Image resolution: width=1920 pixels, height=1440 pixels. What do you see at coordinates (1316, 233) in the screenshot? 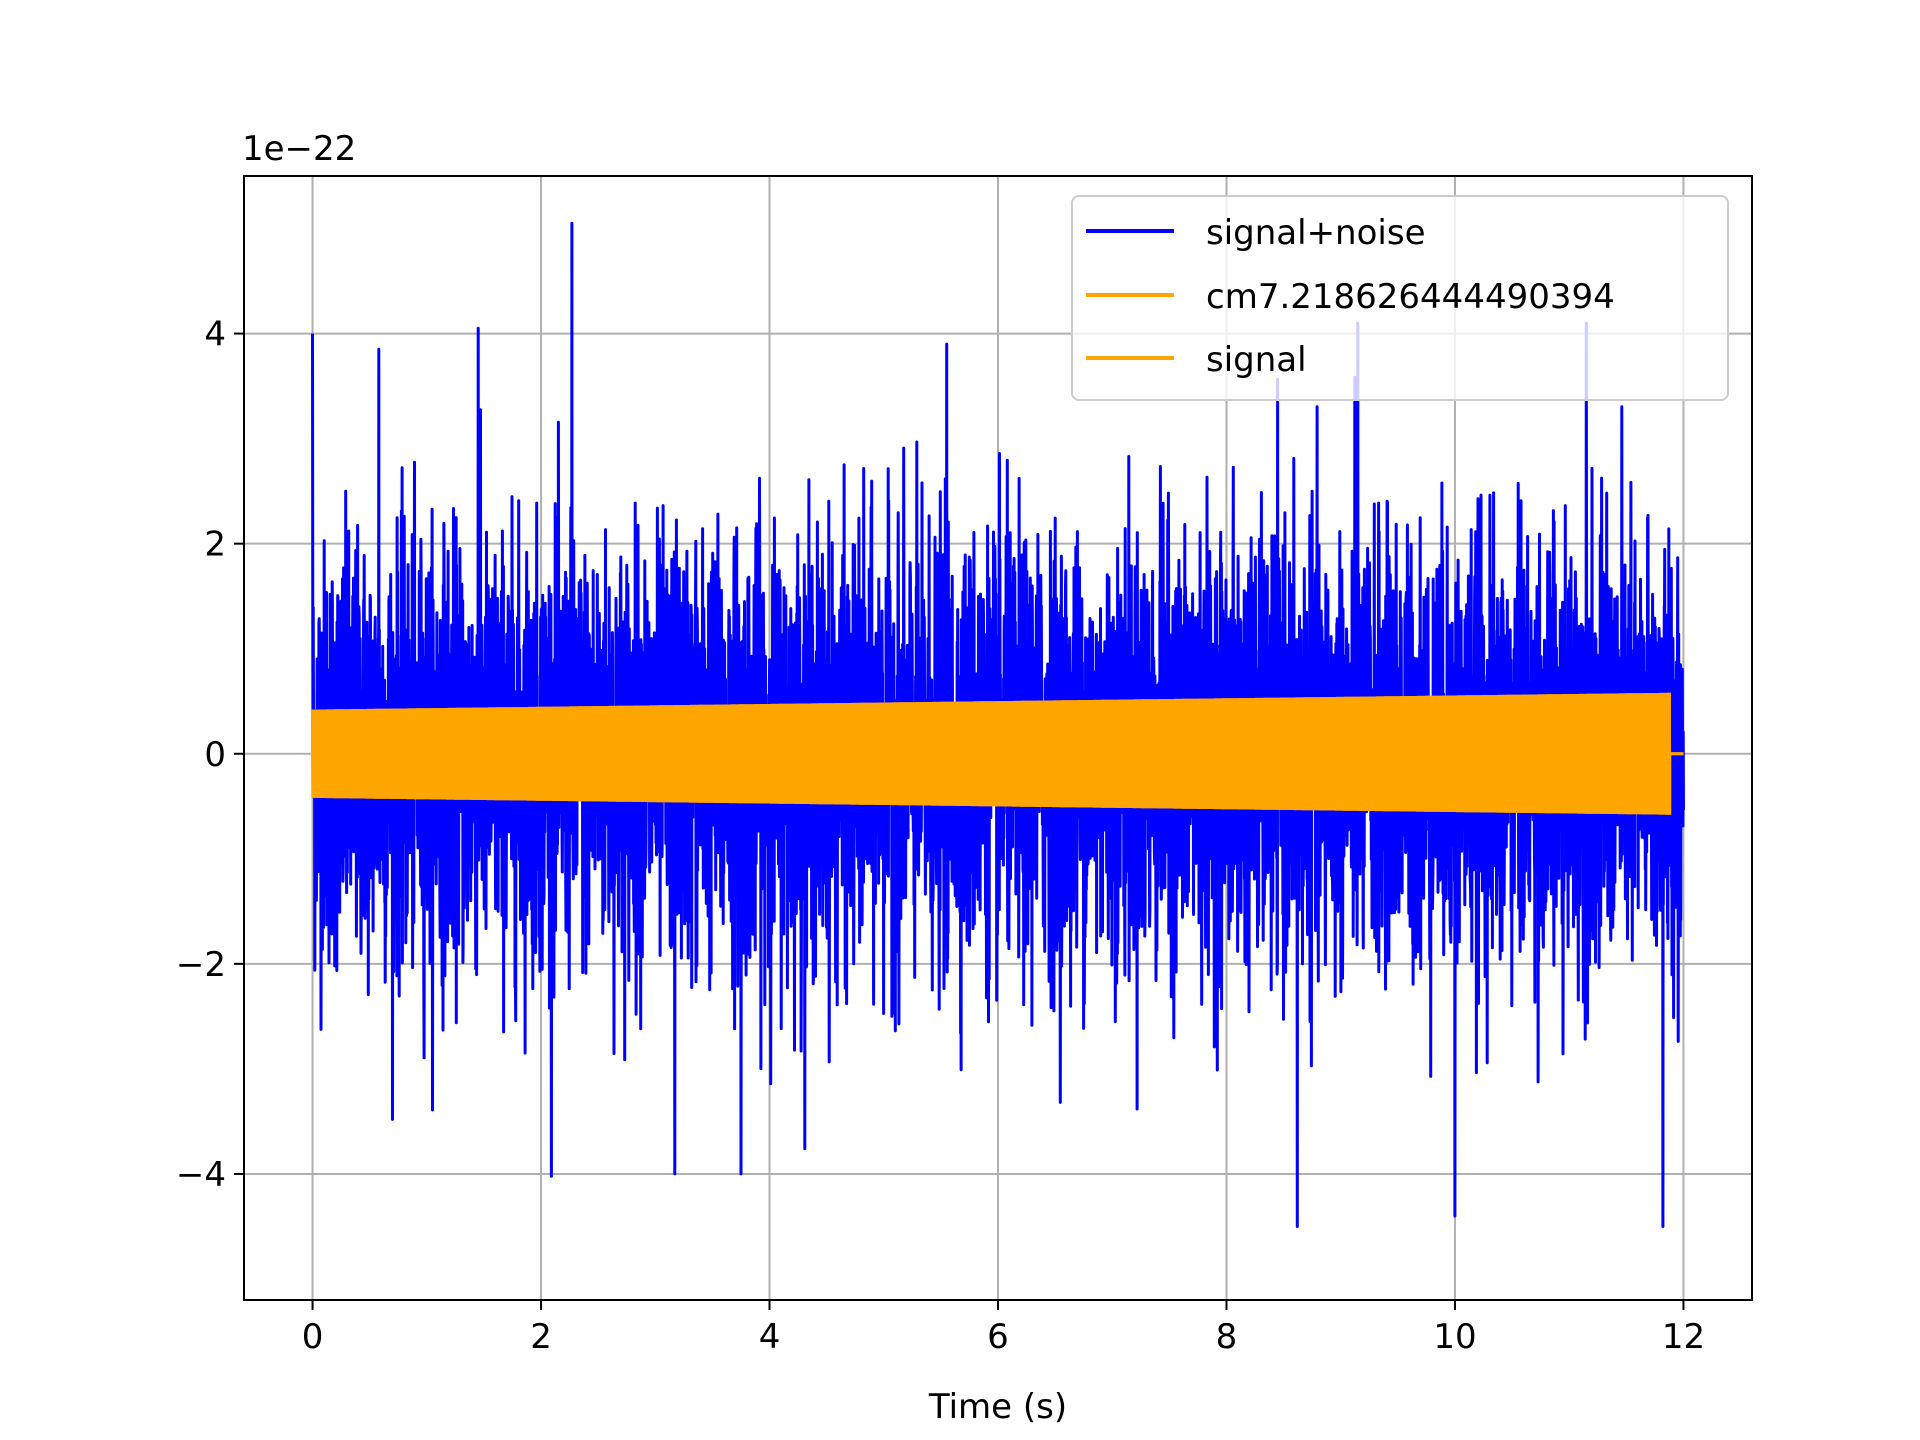
I see `legend-label-signal-noise: signal+noise` at bounding box center [1316, 233].